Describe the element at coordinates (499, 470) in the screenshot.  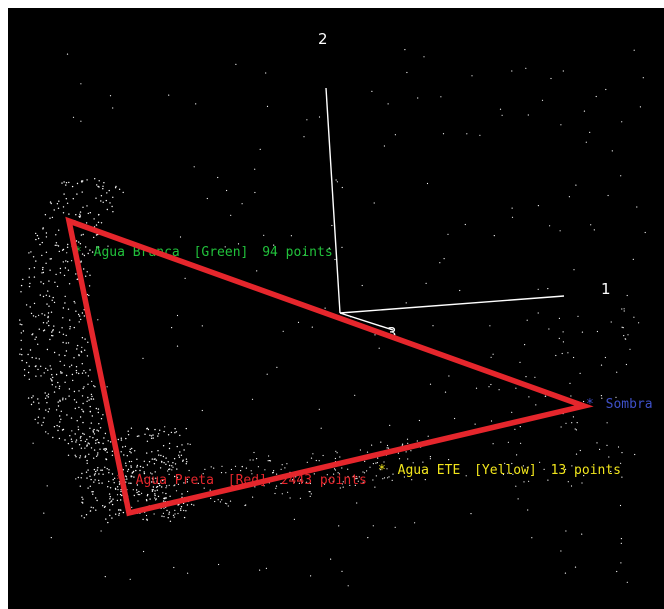
I see `label-agua-ete: * Agua ETE [Yellow] 13 points` at that location.